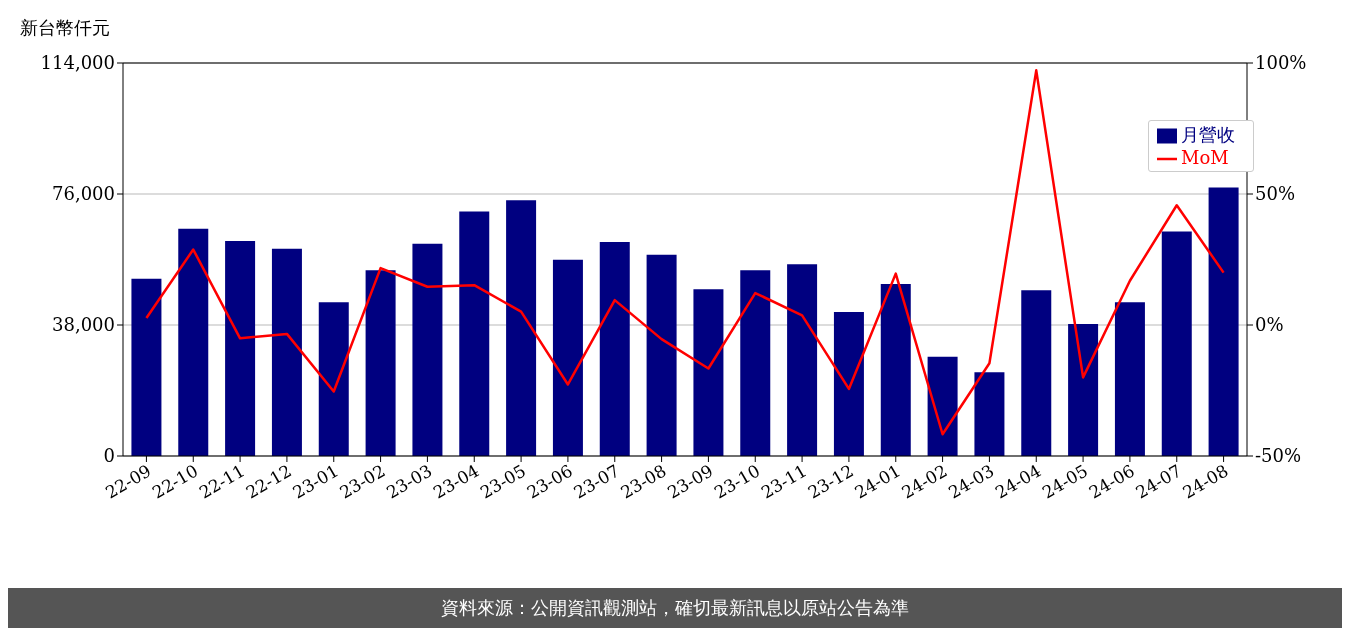  What do you see at coordinates (65, 28) in the screenshot?
I see `y-axis-title: 新台幣仟元` at bounding box center [65, 28].